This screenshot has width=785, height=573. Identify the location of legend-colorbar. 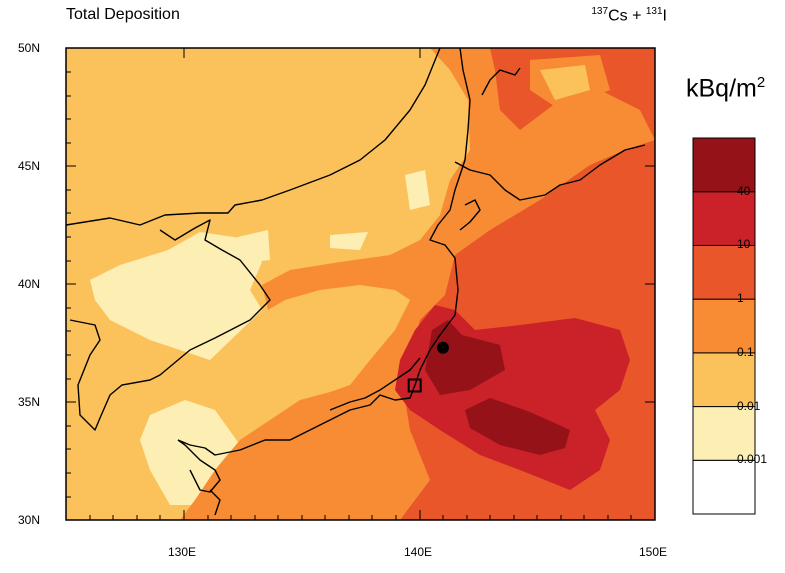
(724, 326).